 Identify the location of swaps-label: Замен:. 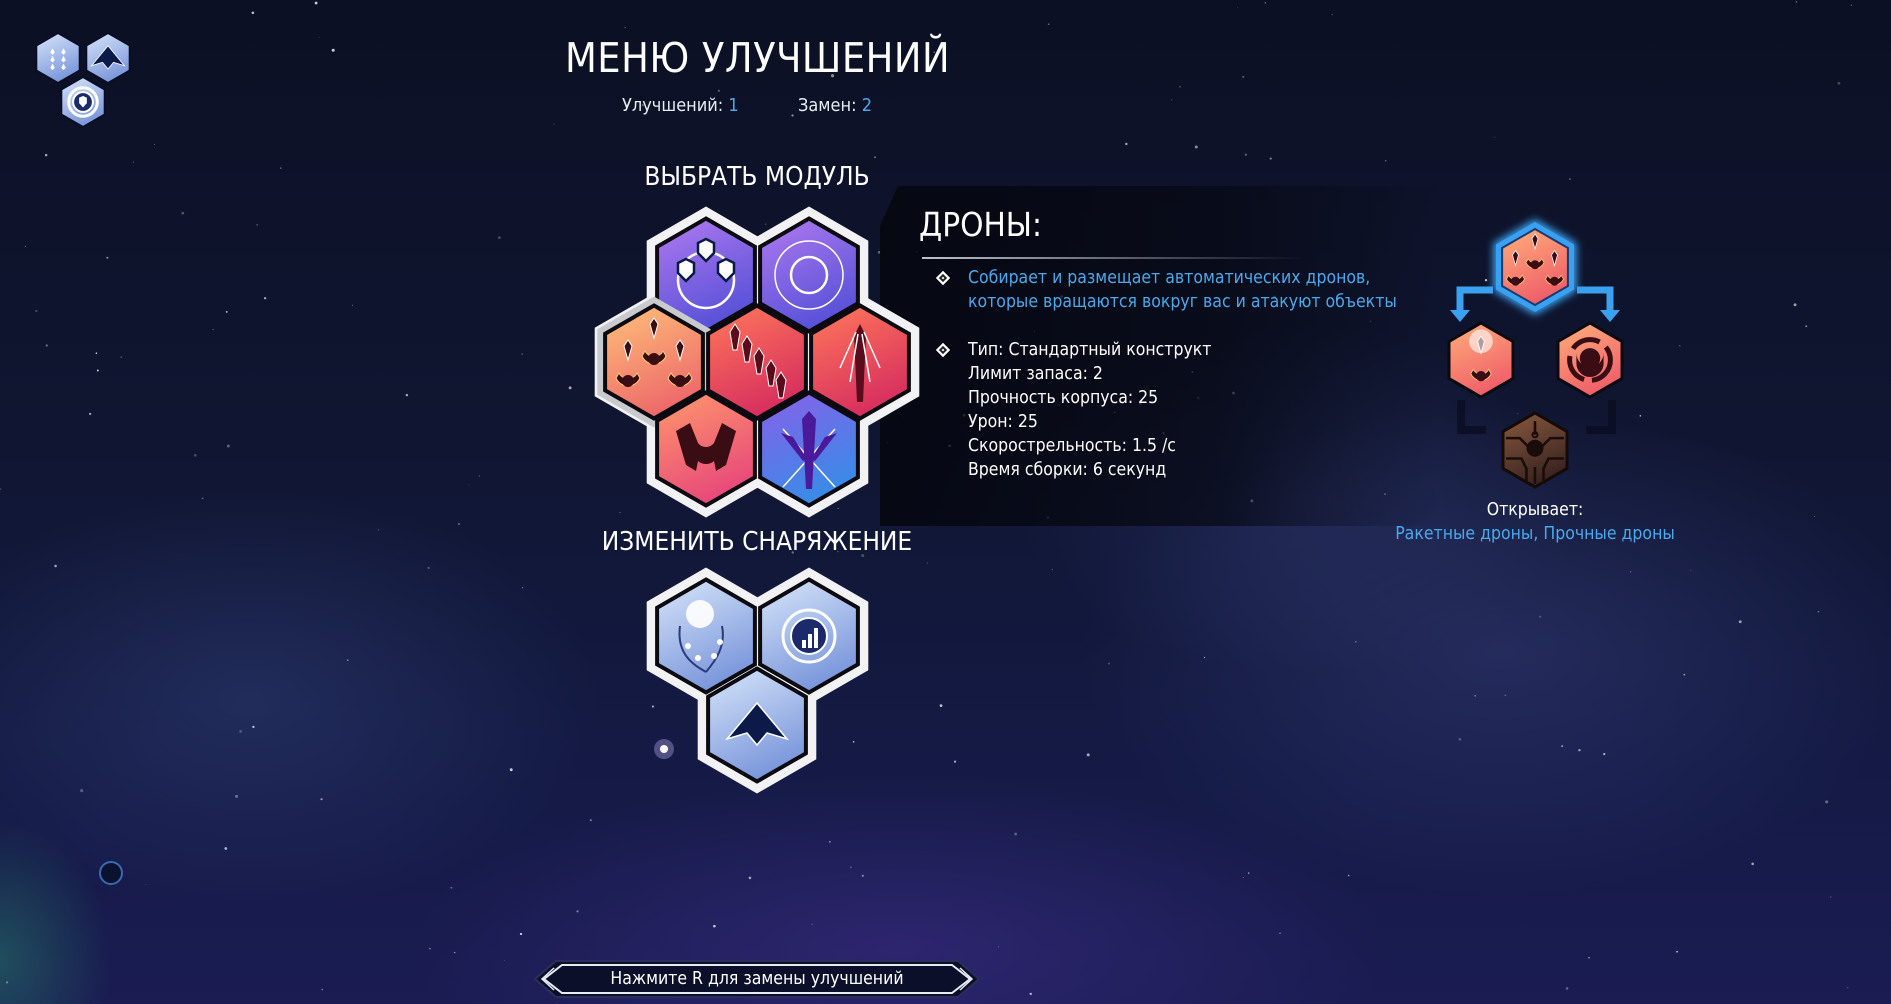
(827, 105).